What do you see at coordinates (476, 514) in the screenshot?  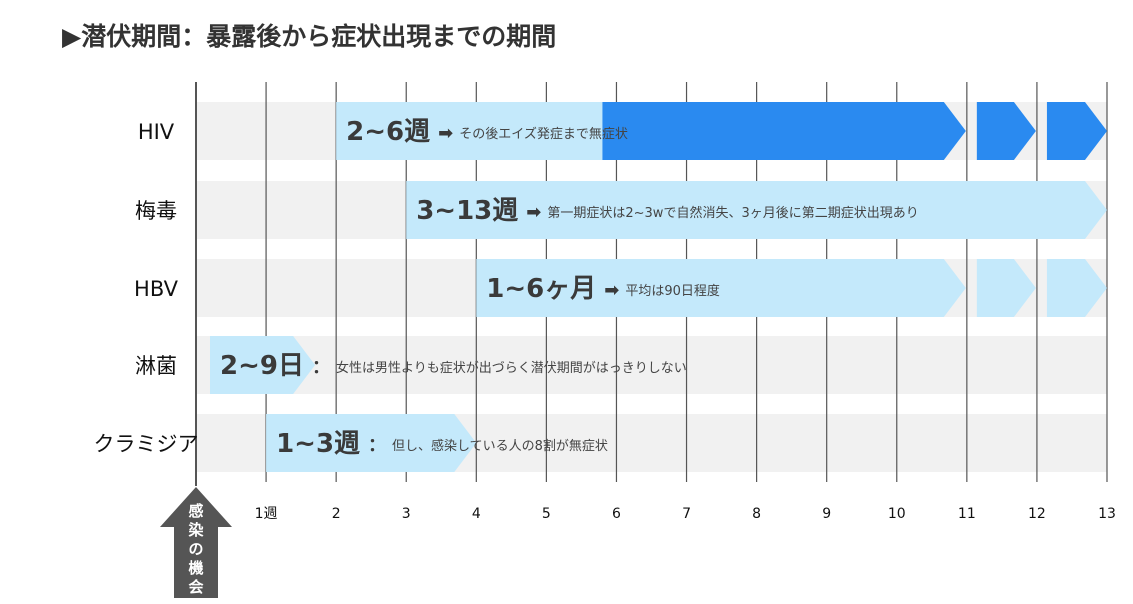 I see `x-tick-label: 4` at bounding box center [476, 514].